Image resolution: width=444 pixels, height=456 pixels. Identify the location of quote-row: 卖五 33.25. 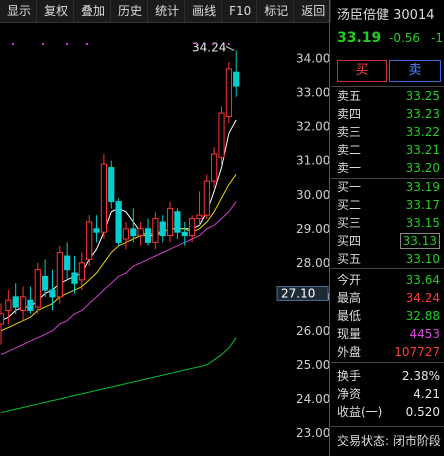
(388, 96).